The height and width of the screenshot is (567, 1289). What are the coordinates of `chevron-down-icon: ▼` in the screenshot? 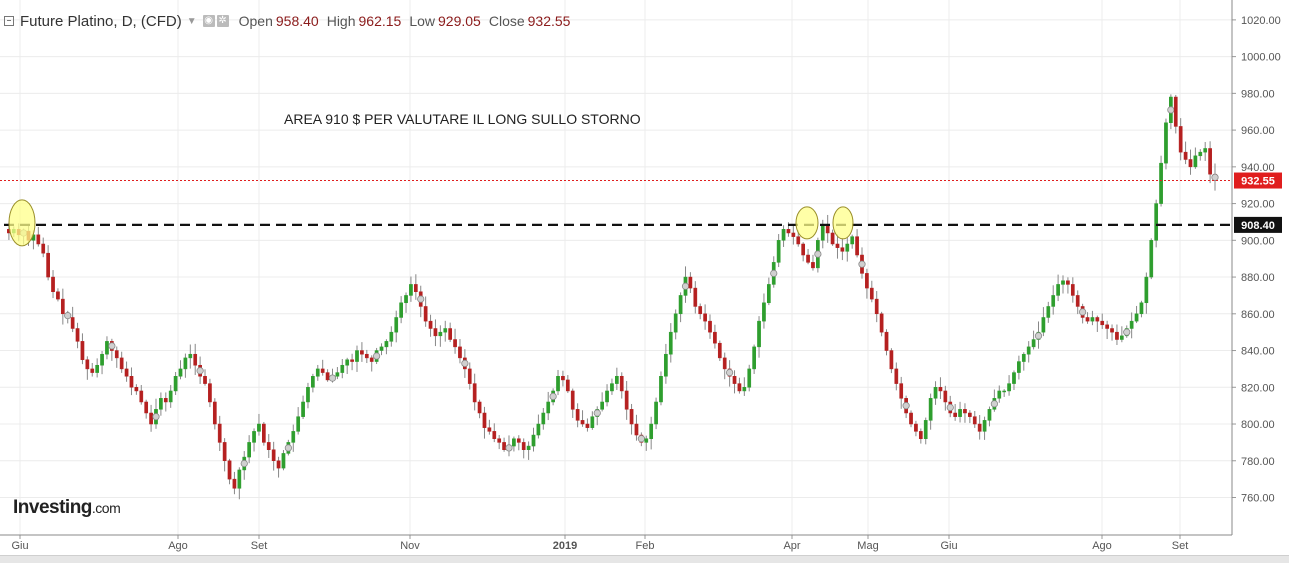 It's located at (191, 21).